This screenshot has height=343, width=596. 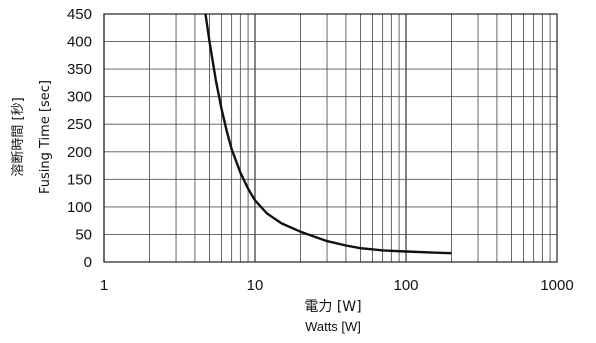 I want to click on y-tick-label: 450, so click(x=79, y=14).